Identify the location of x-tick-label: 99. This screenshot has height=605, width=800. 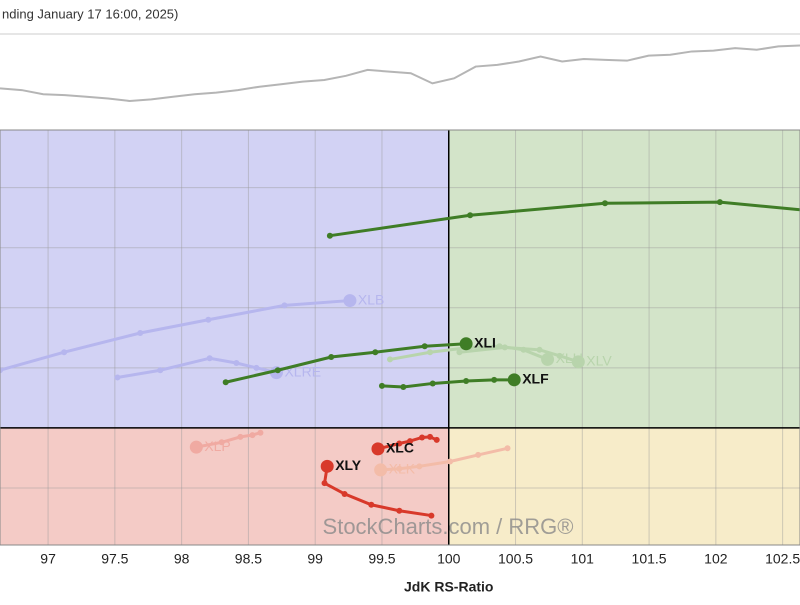
(315, 559).